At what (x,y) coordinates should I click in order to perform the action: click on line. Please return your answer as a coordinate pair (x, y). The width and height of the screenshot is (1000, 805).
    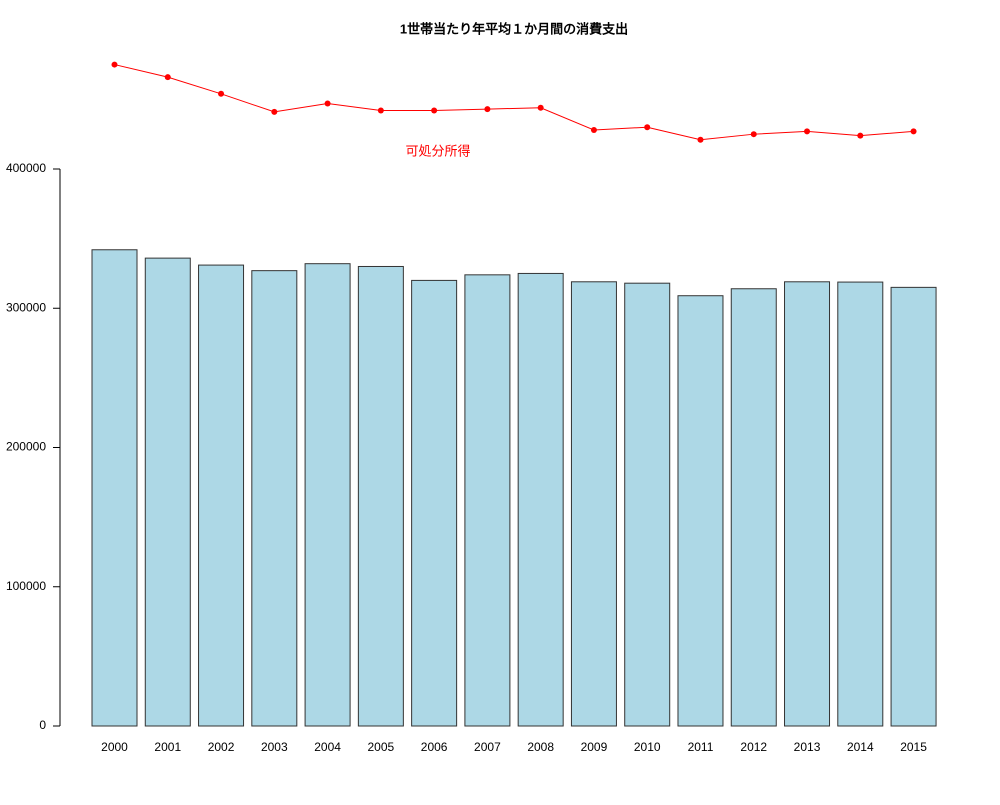
    Looking at the image, I should click on (514, 102).